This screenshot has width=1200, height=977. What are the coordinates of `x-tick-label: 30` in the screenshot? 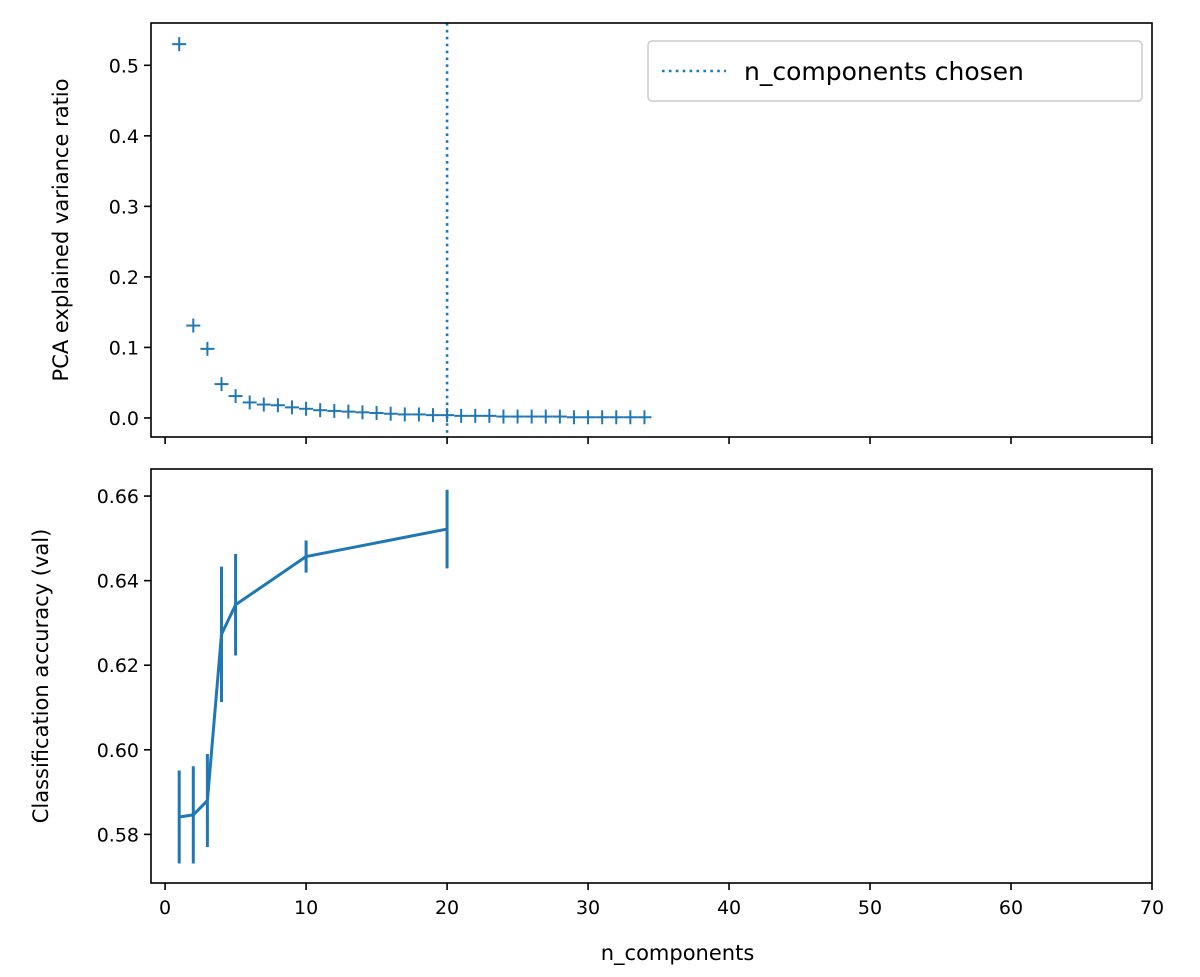 It's located at (588, 908).